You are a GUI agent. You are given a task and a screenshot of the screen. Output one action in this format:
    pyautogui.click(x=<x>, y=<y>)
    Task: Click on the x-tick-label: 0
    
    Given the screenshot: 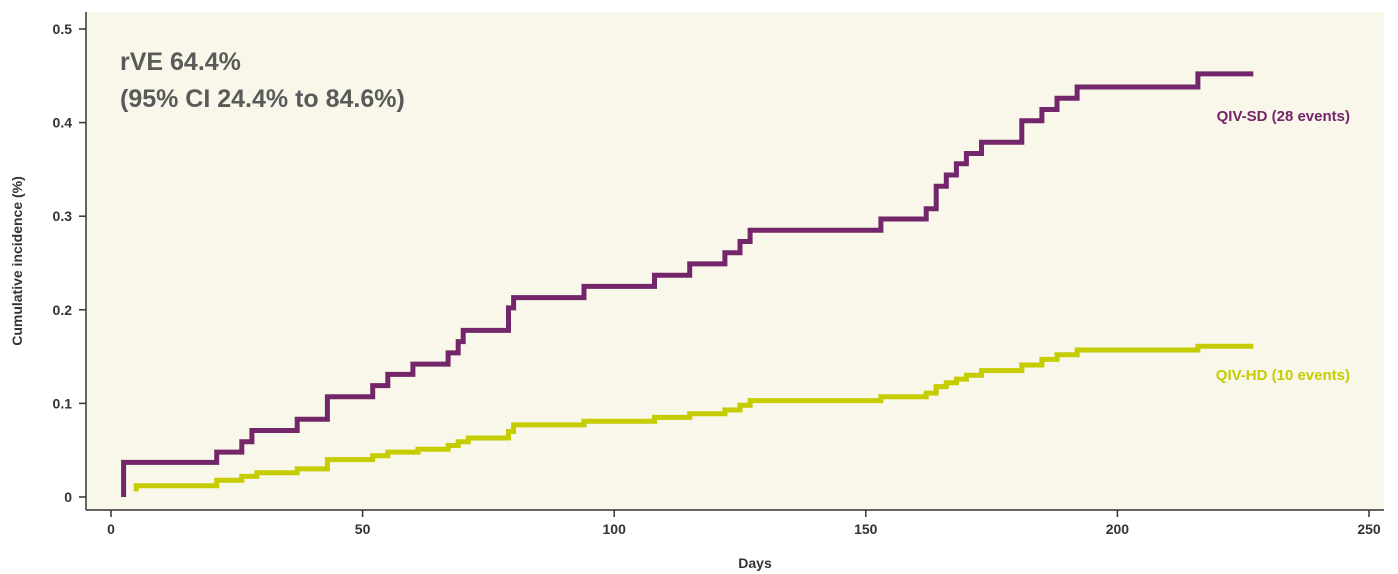 What is the action you would take?
    pyautogui.click(x=111, y=529)
    